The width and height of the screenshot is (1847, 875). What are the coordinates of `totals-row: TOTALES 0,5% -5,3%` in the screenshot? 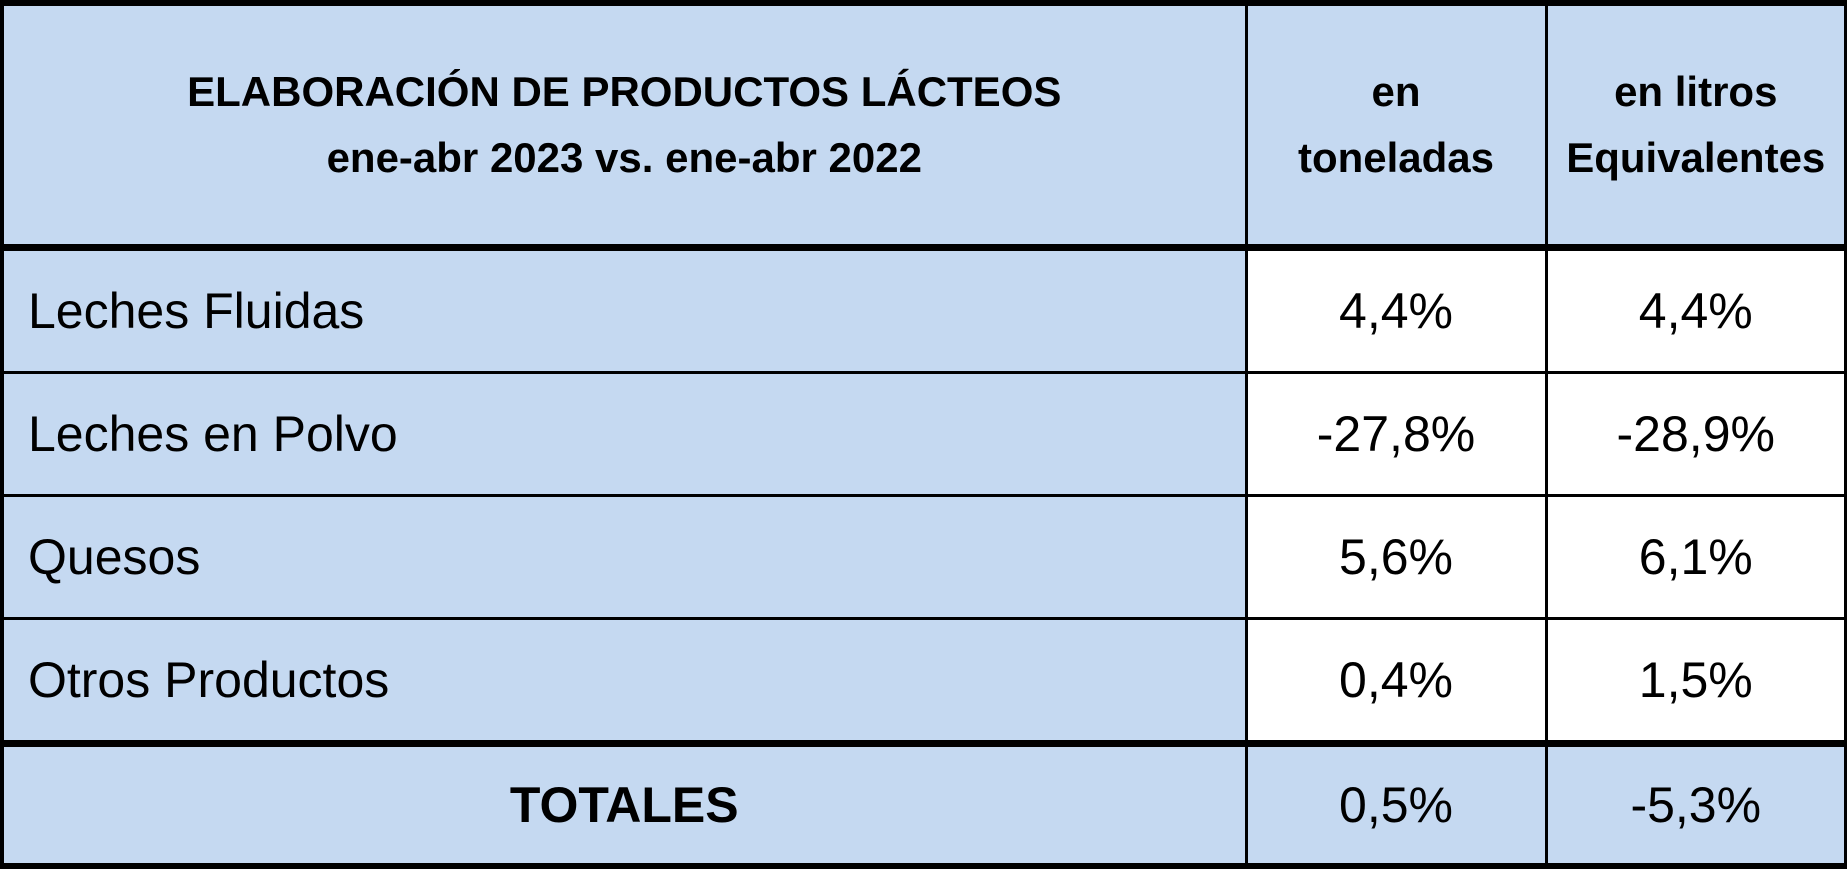 It's located at (923, 804).